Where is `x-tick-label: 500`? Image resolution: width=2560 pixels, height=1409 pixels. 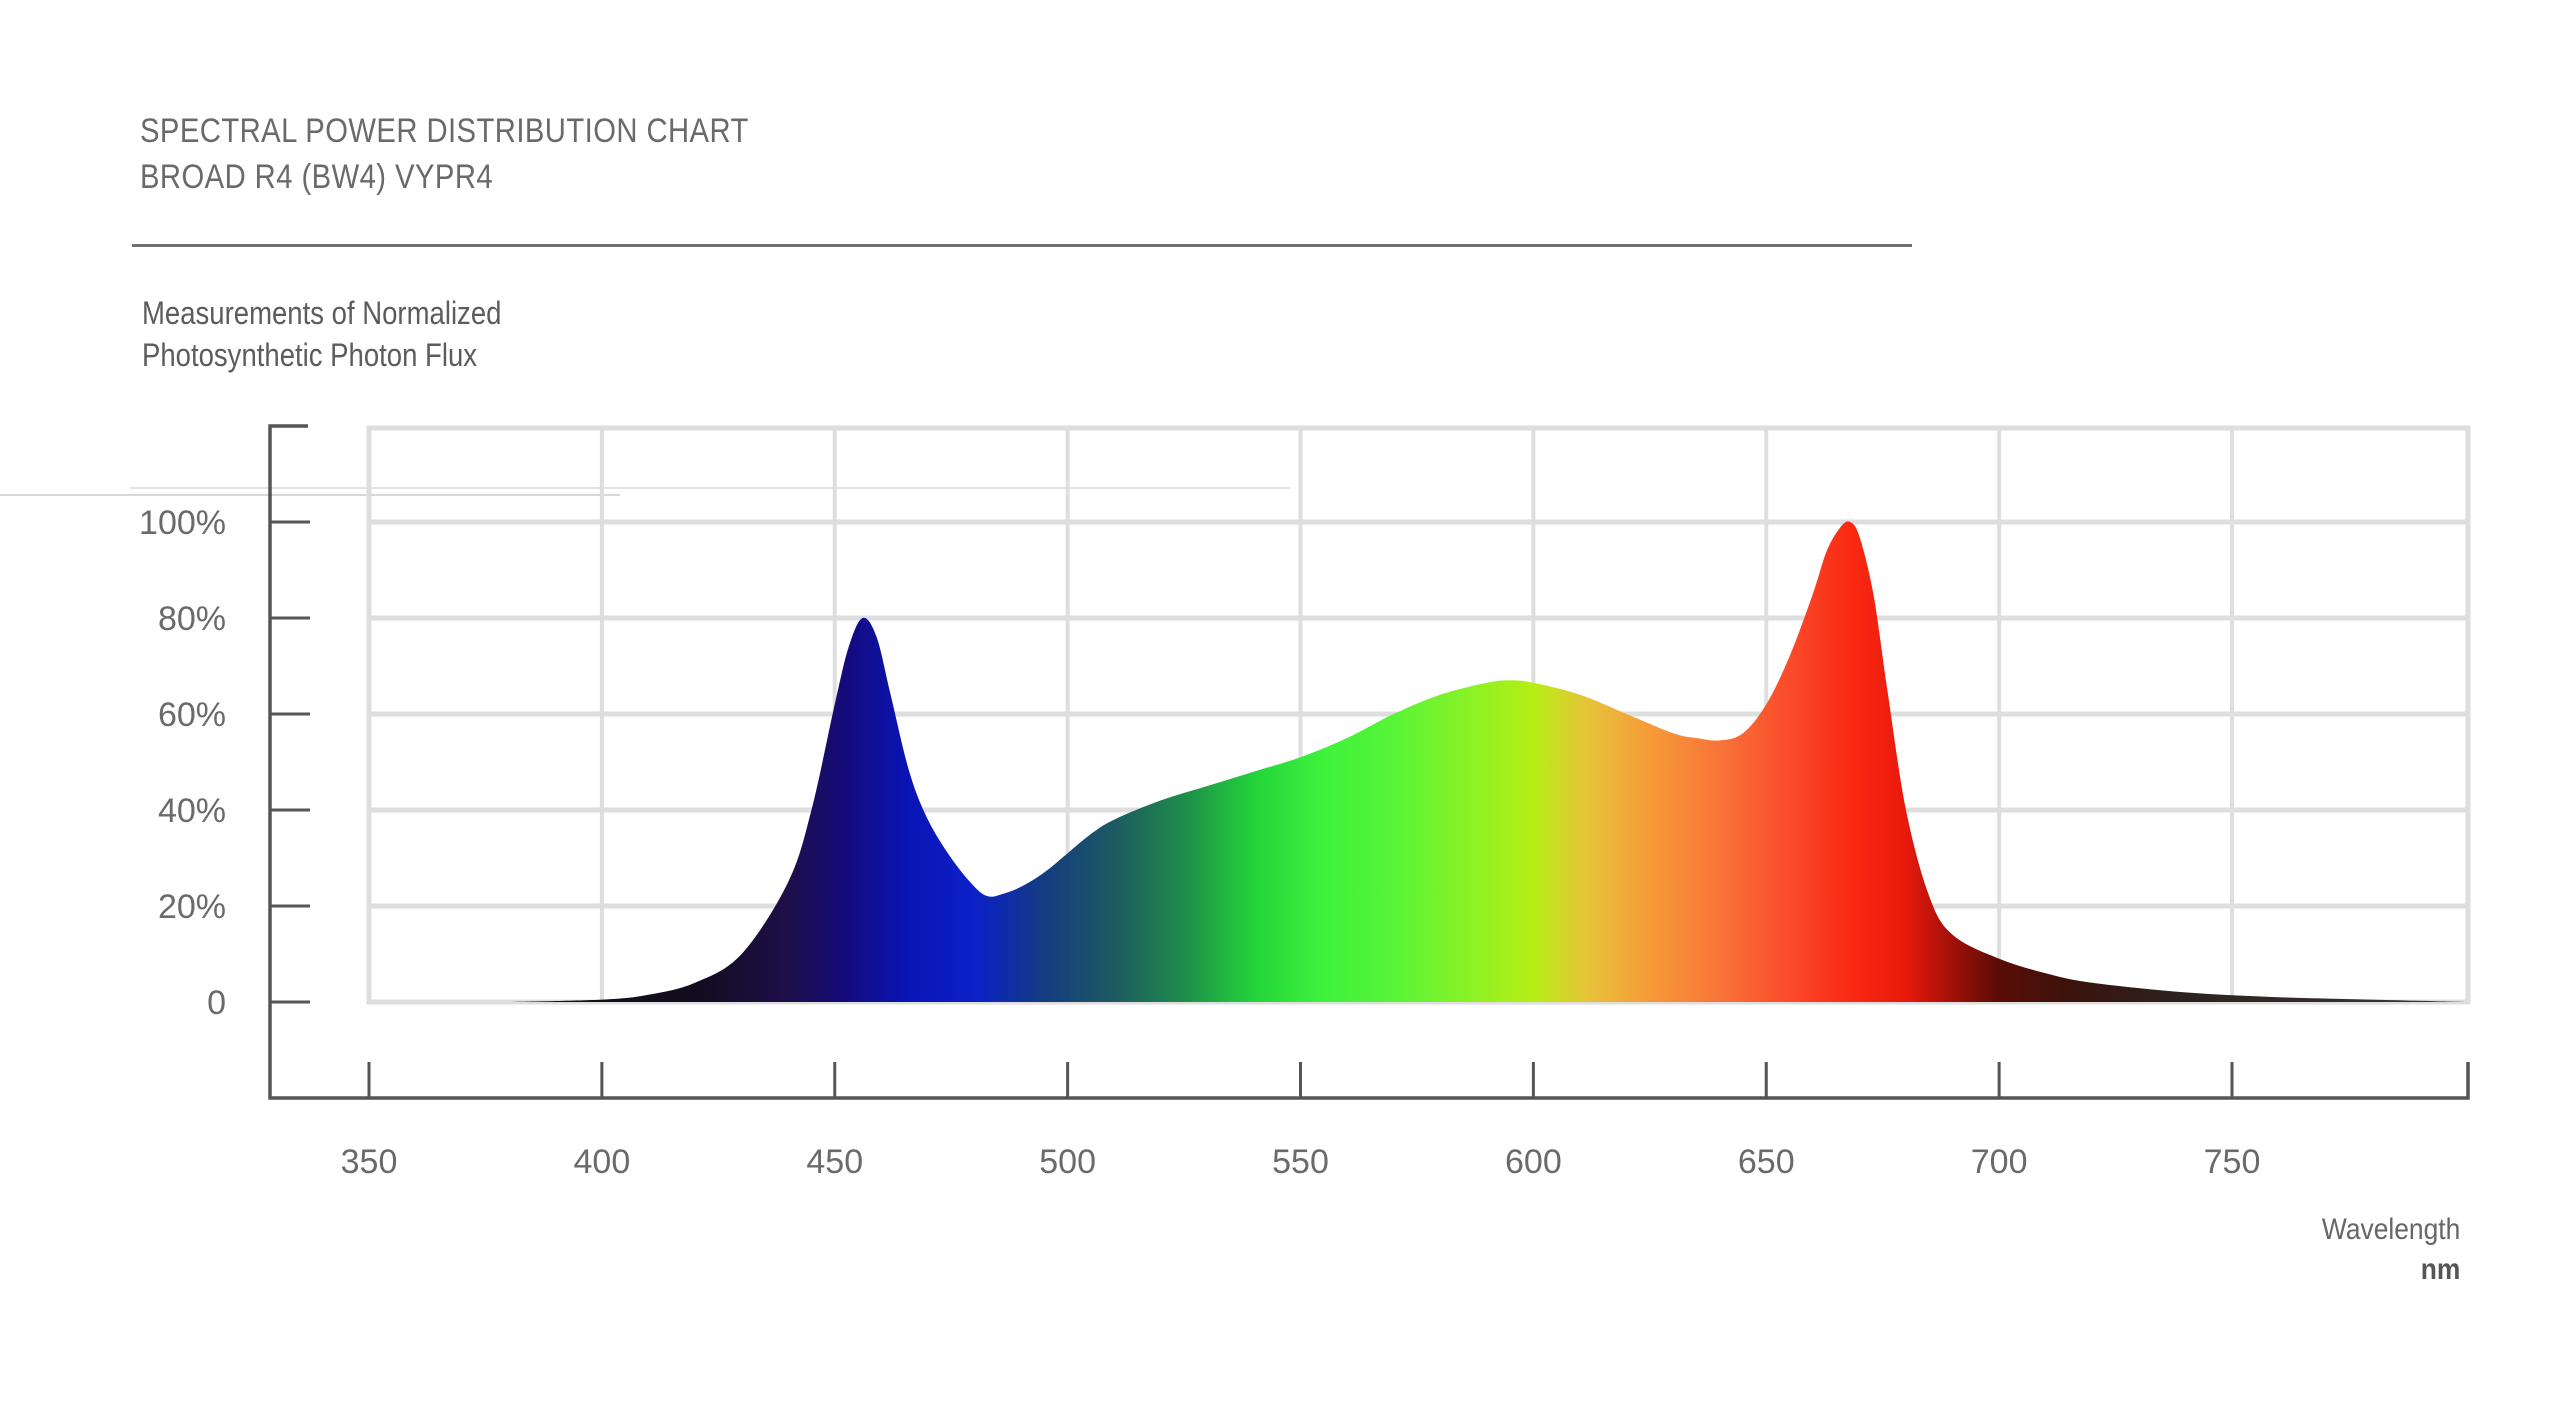
x-tick-label: 500 is located at coordinates (1067, 1162).